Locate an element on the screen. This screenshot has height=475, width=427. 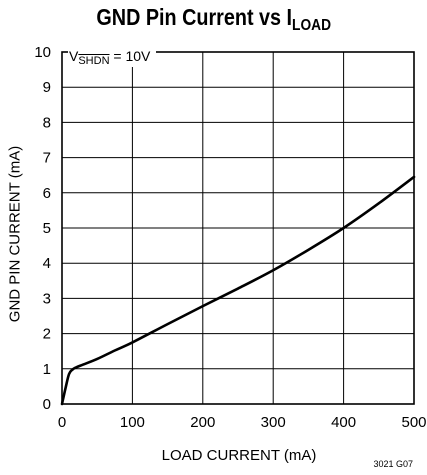
condition-prefix: V is located at coordinates (74, 56).